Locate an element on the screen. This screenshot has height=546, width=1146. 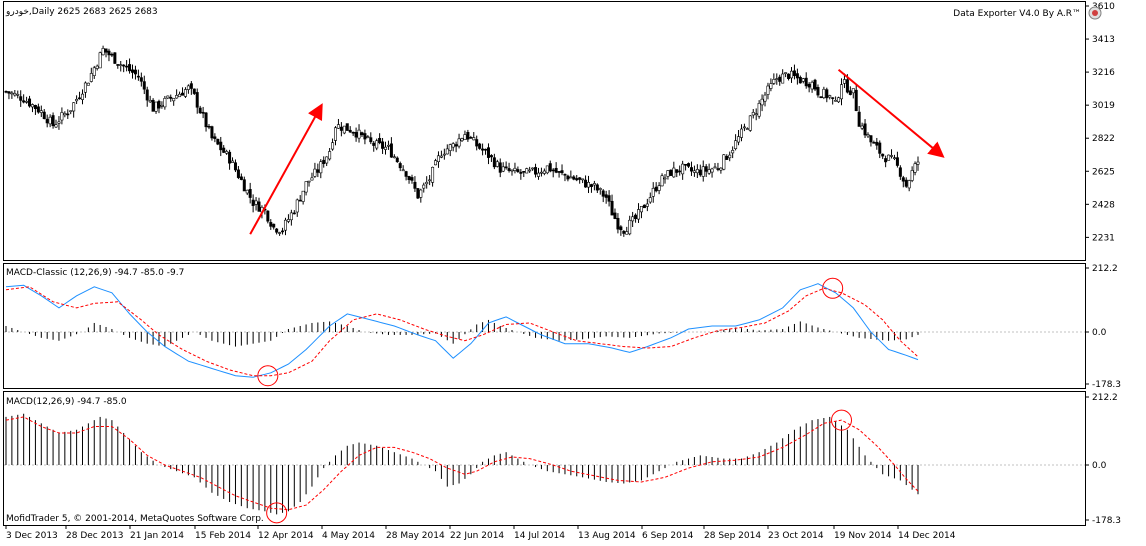
macd-axis-label: -178.3 is located at coordinates (1106, 385).